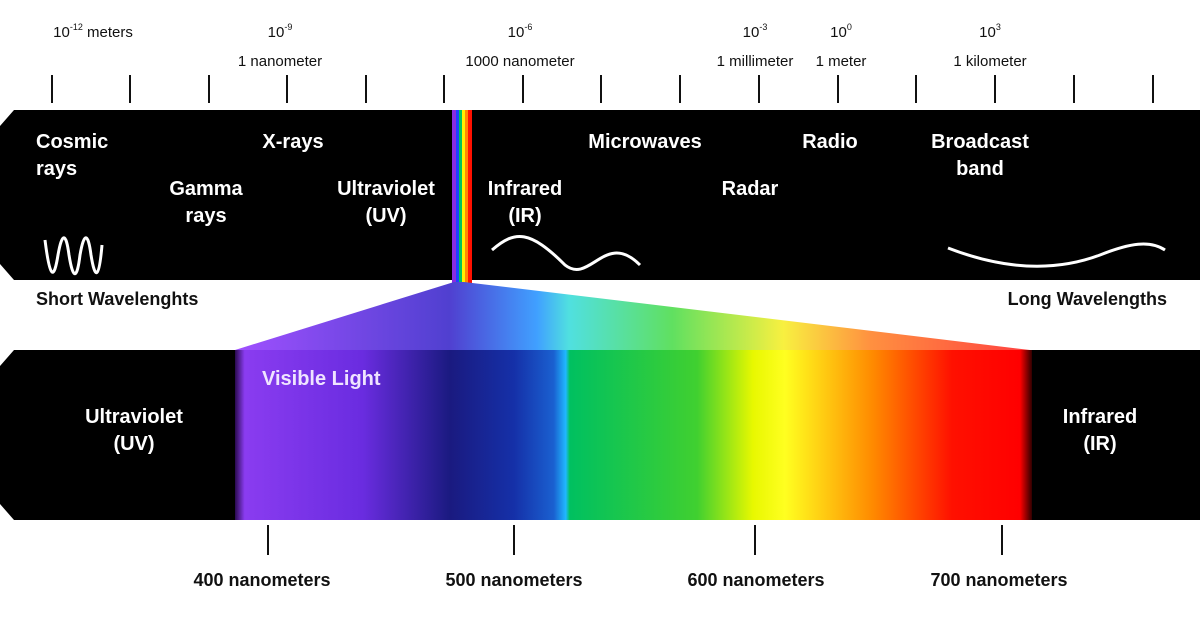 The height and width of the screenshot is (630, 1200). I want to click on scale-label: 10-12 meters, so click(93, 30).